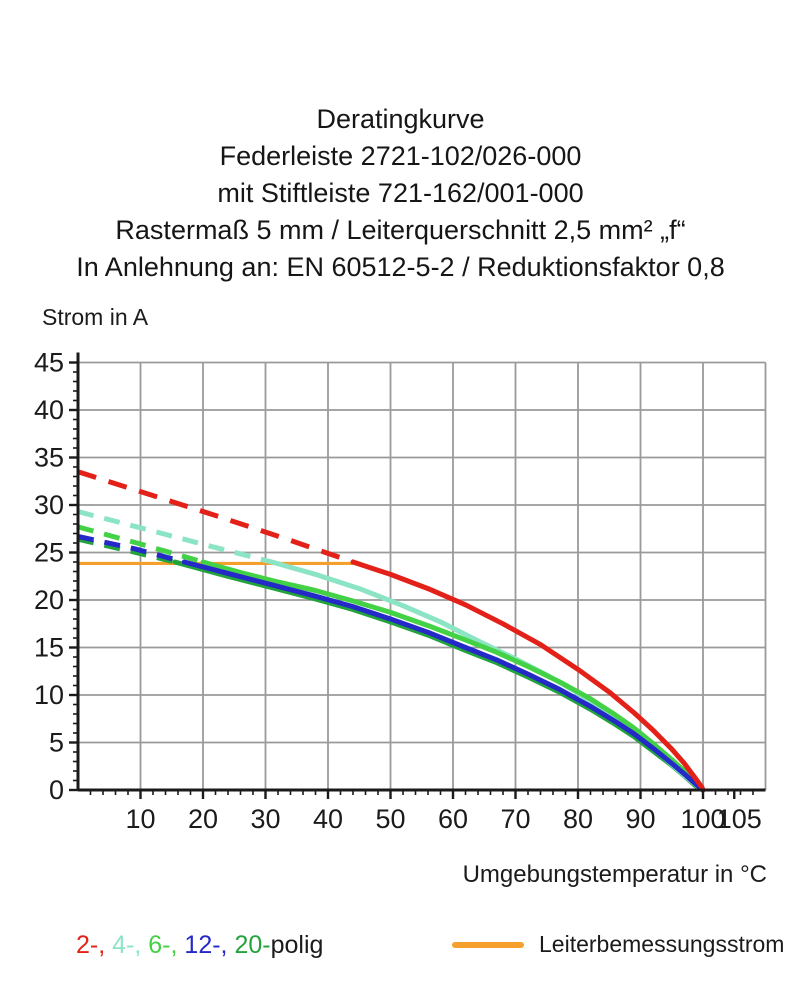 The height and width of the screenshot is (1000, 801). What do you see at coordinates (127, 945) in the screenshot?
I see `legend-pole-4-label: 4-,` at bounding box center [127, 945].